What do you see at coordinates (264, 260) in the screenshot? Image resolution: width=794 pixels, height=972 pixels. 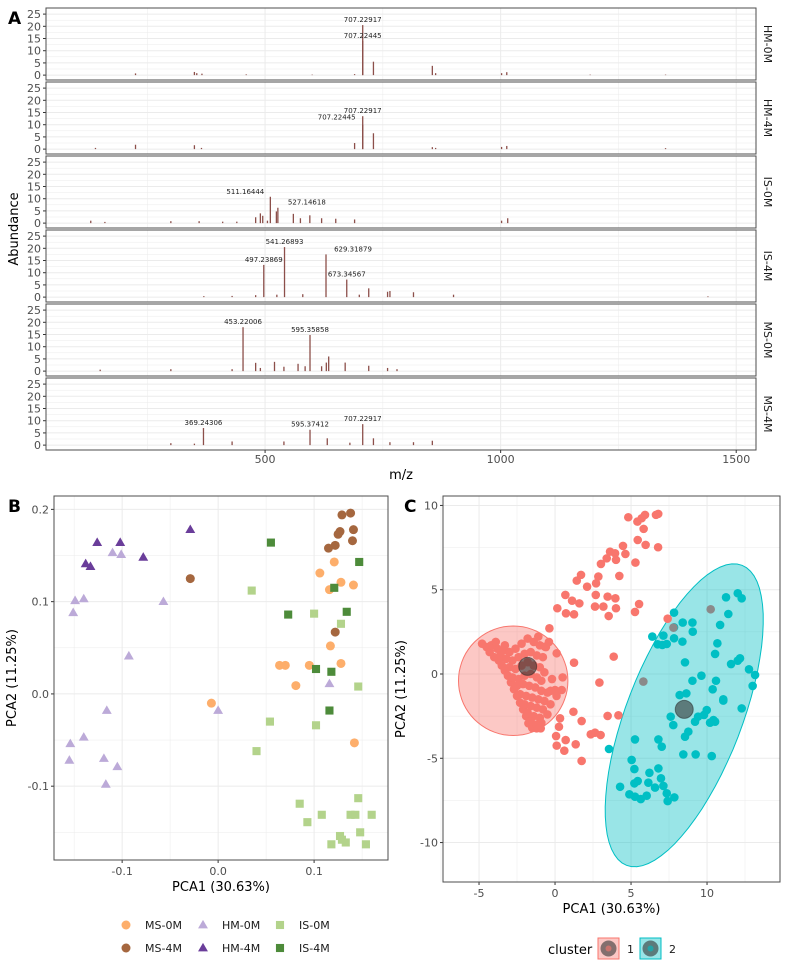 I see `peak-label: 497.23869` at bounding box center [264, 260].